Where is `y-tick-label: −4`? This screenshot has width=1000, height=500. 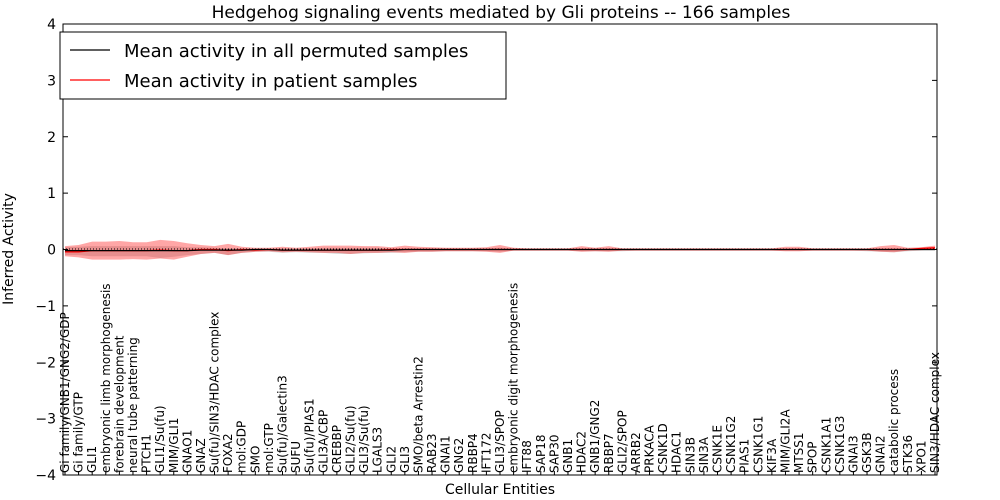
y-tick-label: −4 is located at coordinates (45, 476).